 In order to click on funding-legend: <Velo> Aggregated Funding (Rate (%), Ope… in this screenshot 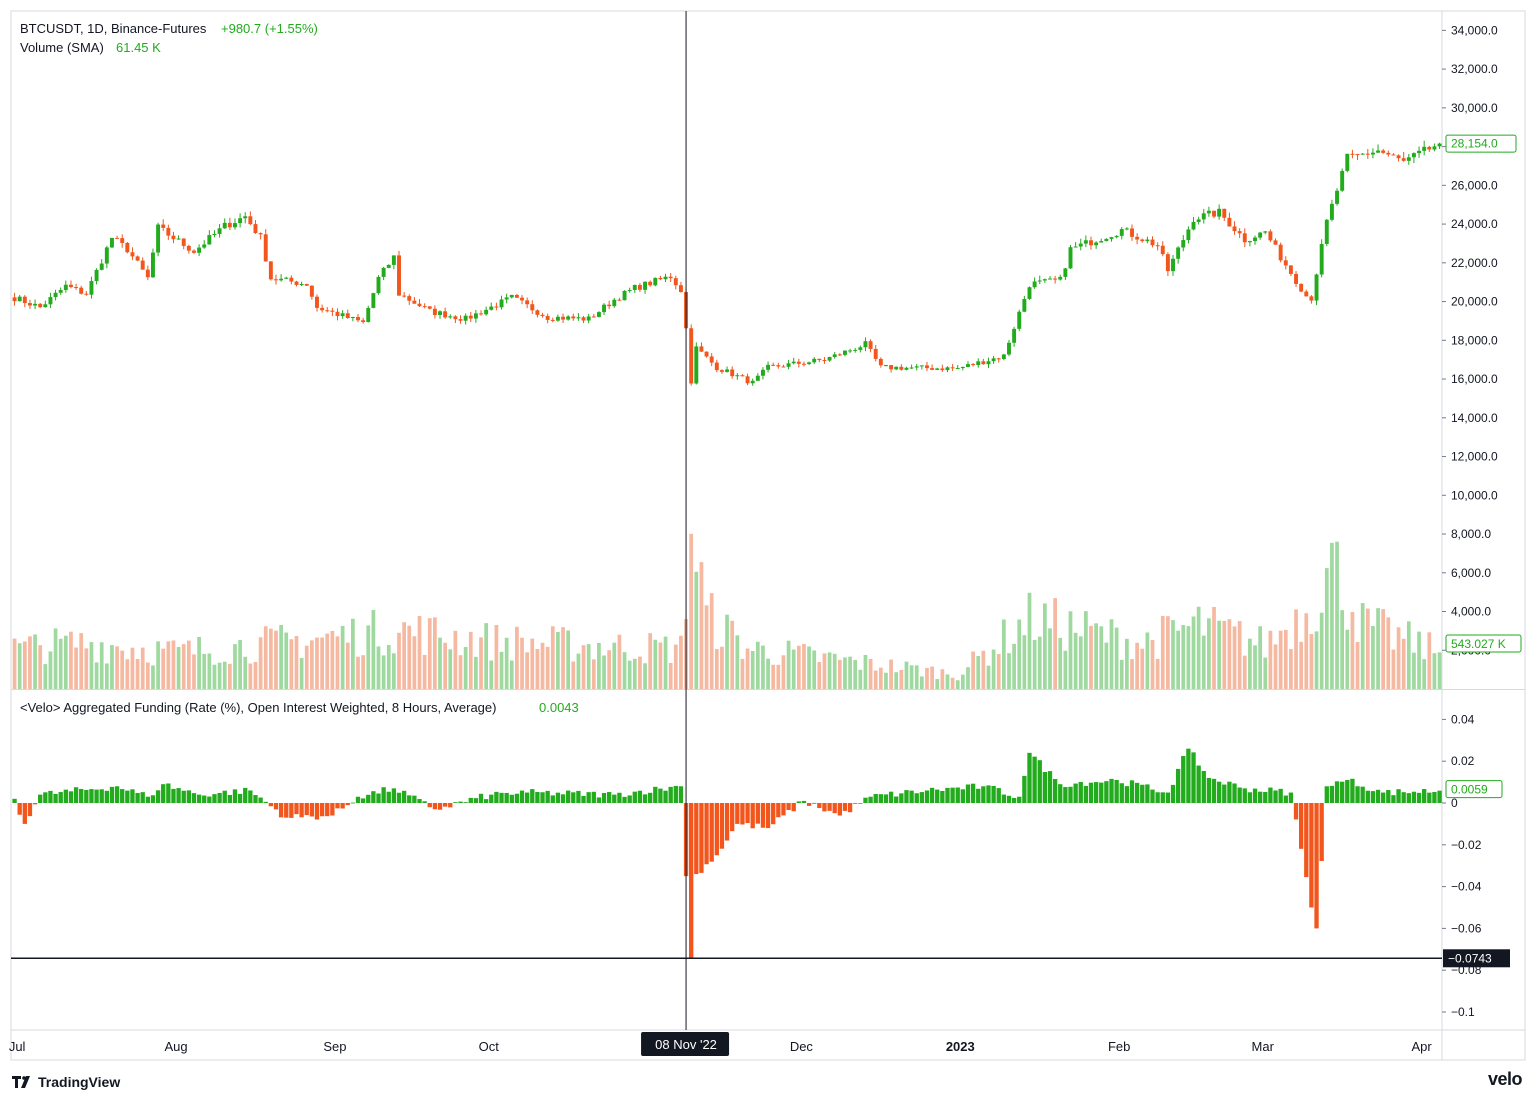, I will do `click(299, 707)`.